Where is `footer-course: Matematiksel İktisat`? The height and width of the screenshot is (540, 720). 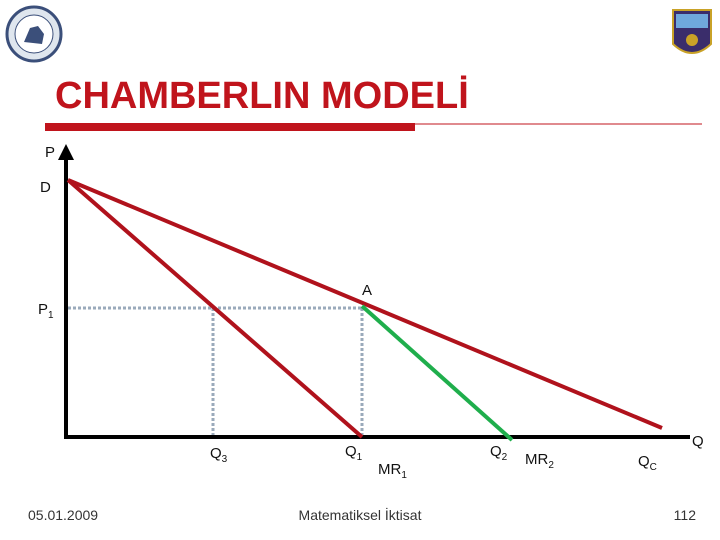 footer-course: Matematiksel İktisat is located at coordinates (360, 514).